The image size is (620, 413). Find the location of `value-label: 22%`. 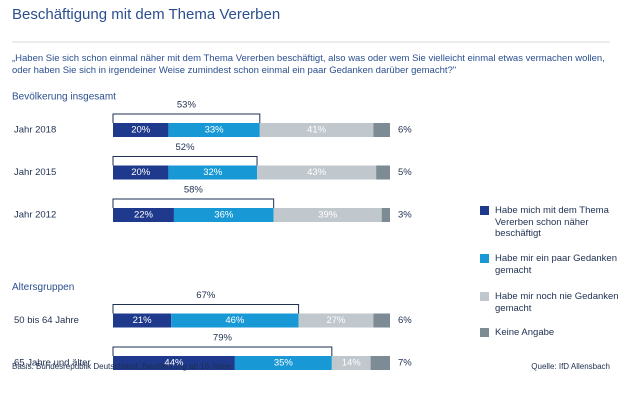

value-label: 22% is located at coordinates (144, 215).